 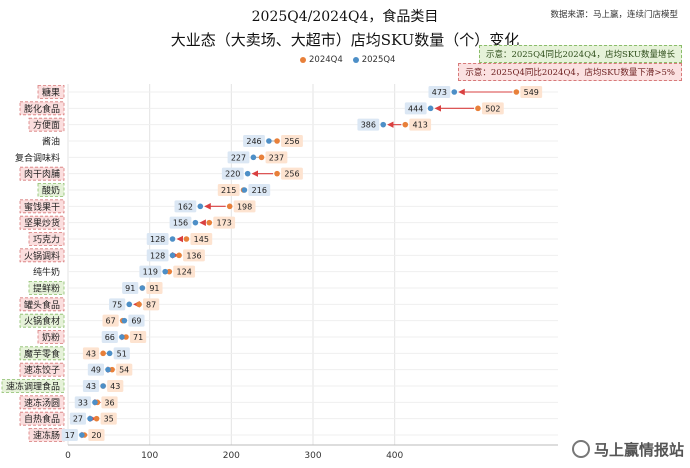 I want to click on data-label-2024: 91, so click(x=154, y=288).